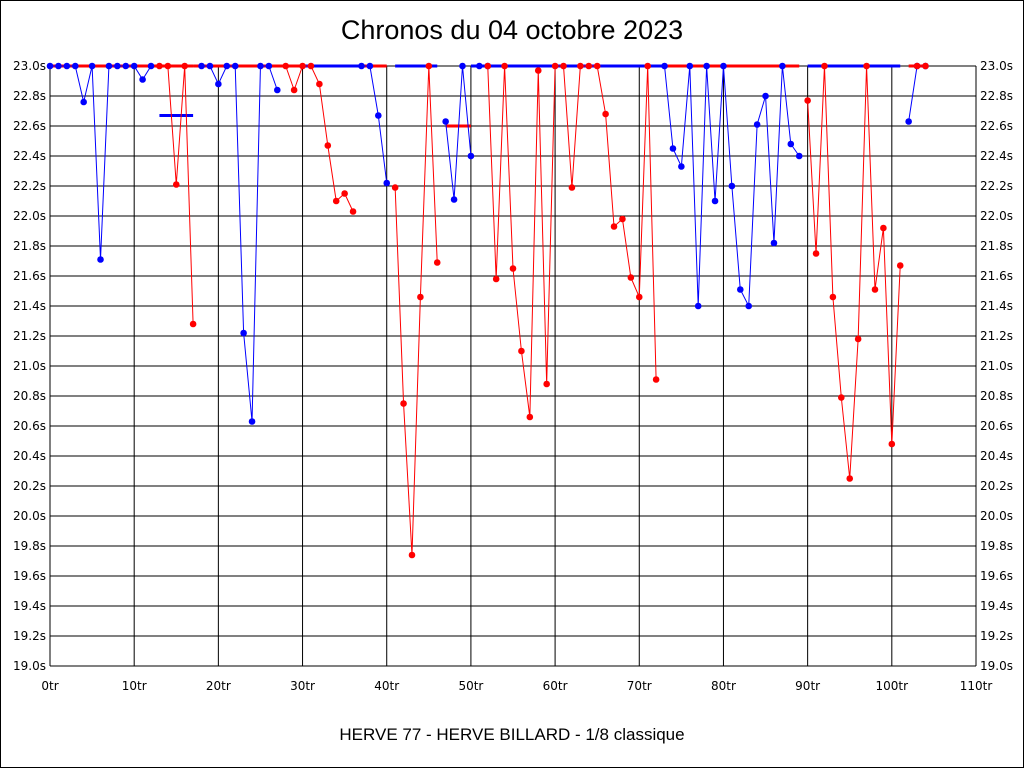 The height and width of the screenshot is (768, 1024). What do you see at coordinates (386, 686) in the screenshot?
I see `x-tick-label: 40tr` at bounding box center [386, 686].